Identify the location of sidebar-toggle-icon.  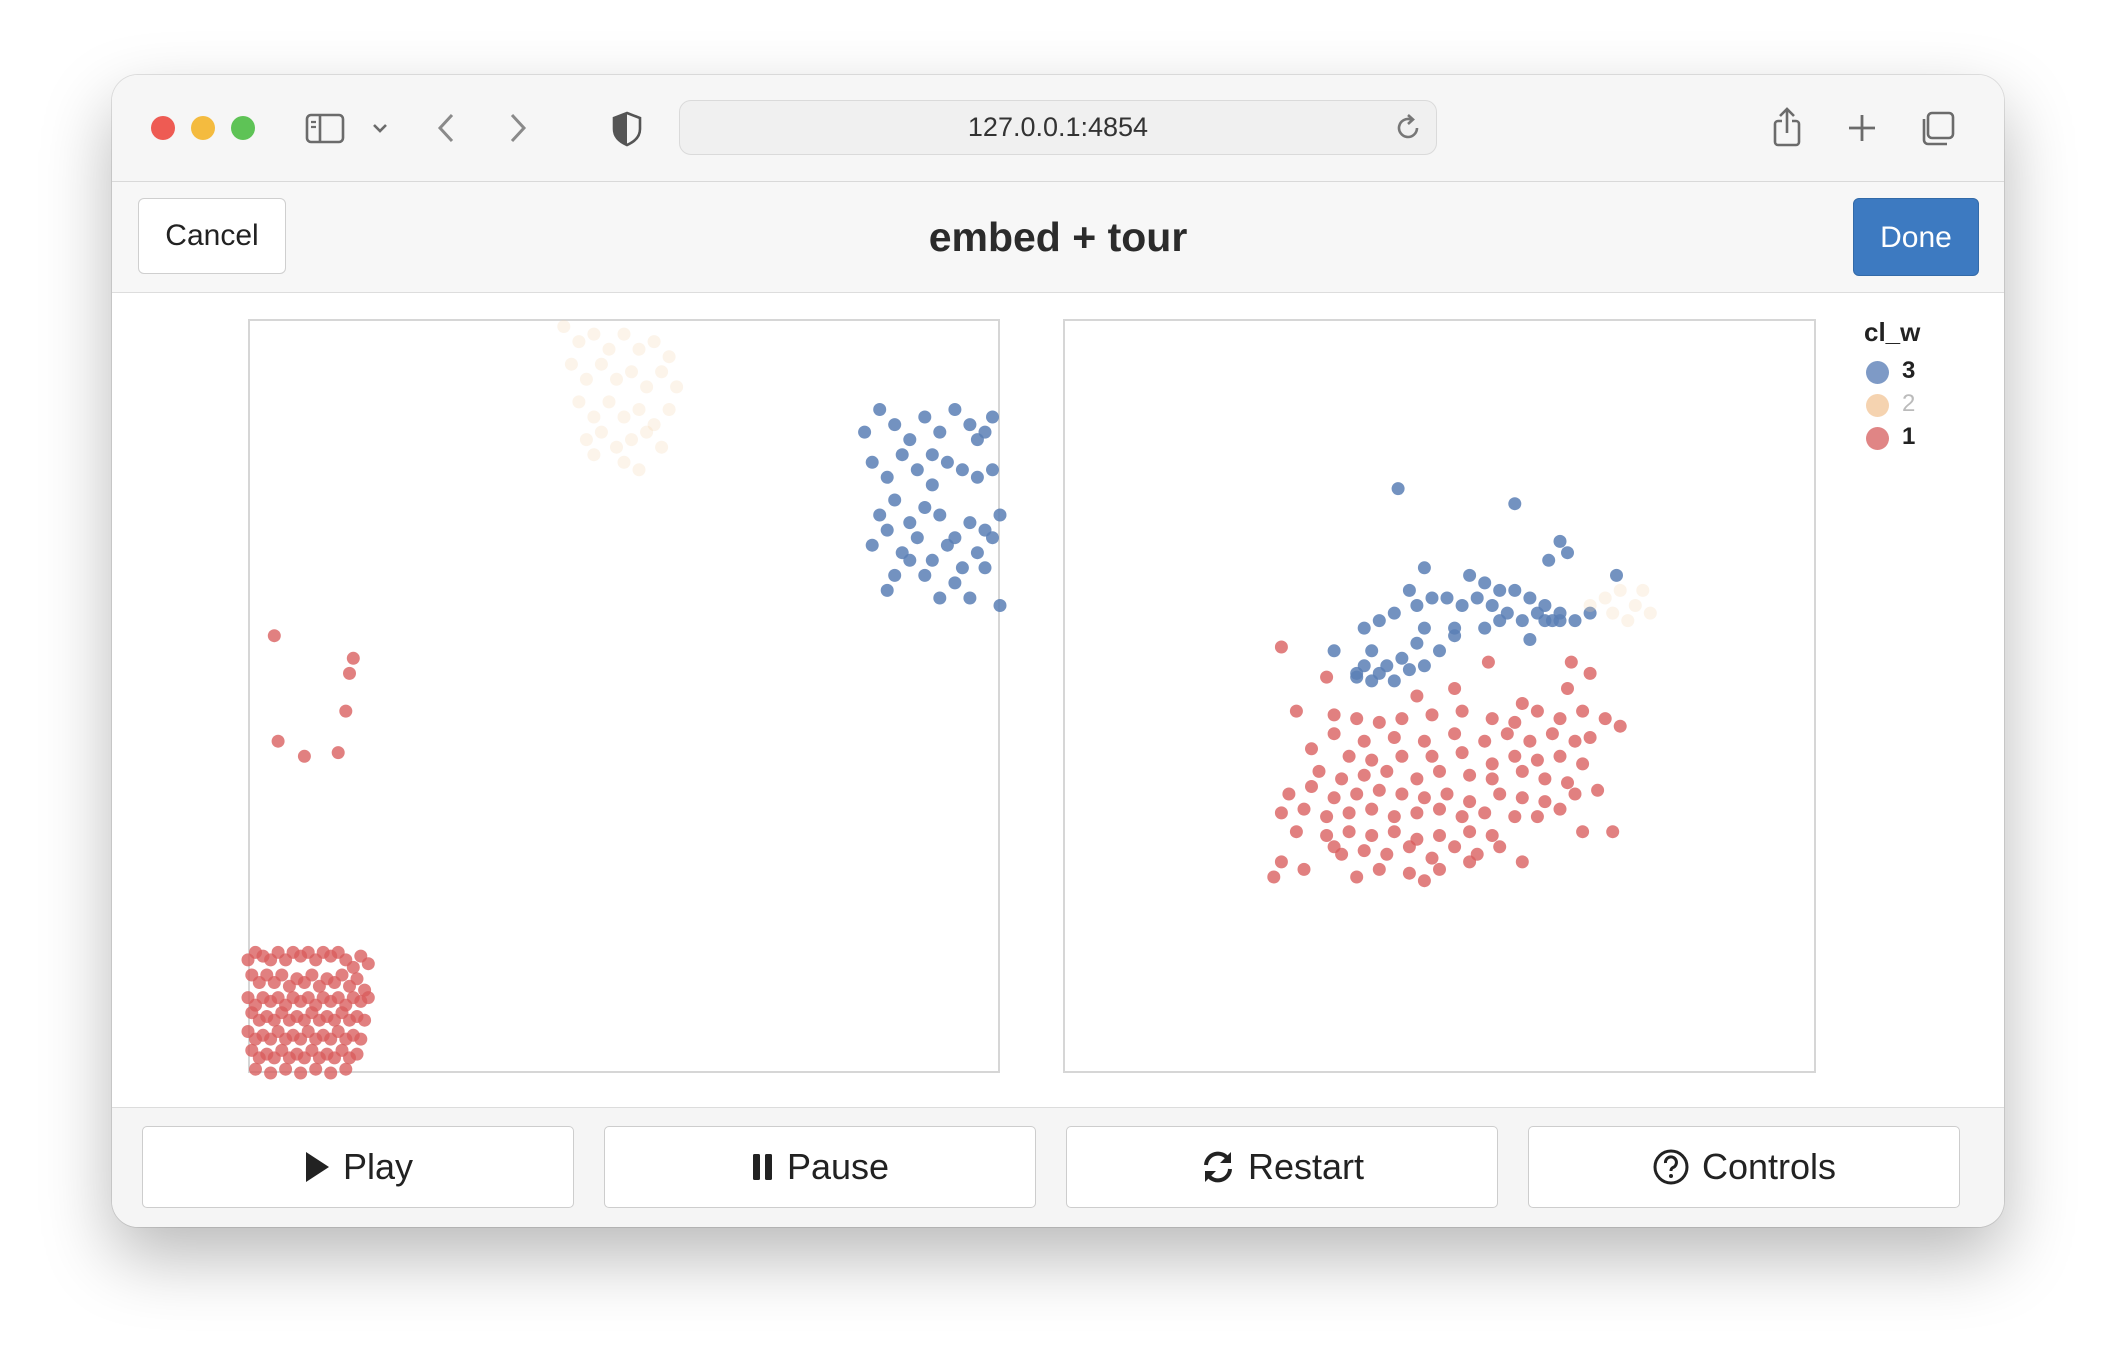
(325, 128).